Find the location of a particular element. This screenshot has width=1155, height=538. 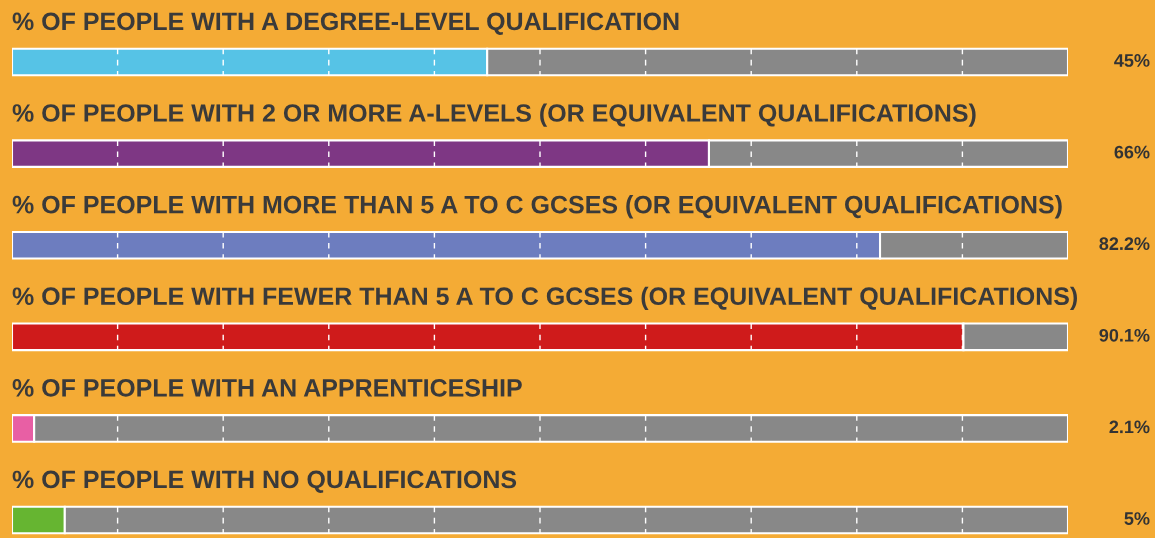

y-tick-label: % OF PEOPLE WITH 2 OR MORE A-LEVELS (OR EQUIVALENT QUALIFICATIONS) is located at coordinates (494, 115).